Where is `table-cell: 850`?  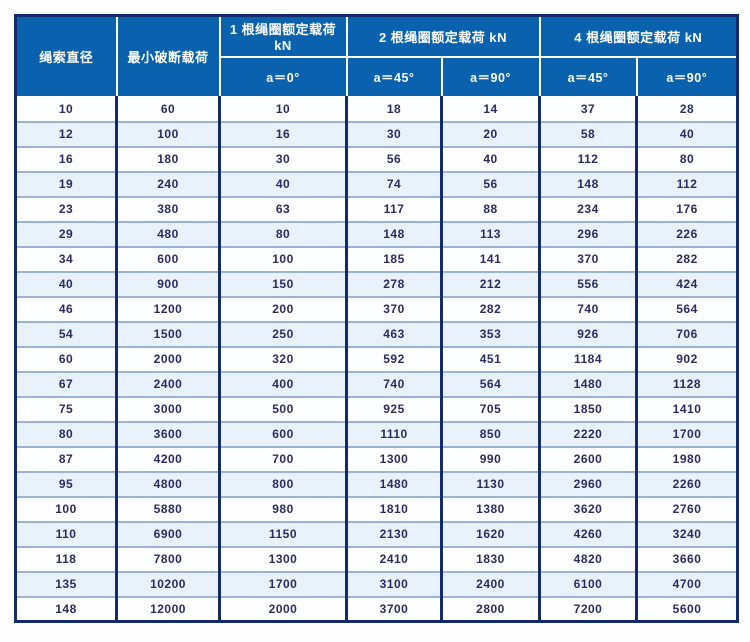 table-cell: 850 is located at coordinates (490, 433).